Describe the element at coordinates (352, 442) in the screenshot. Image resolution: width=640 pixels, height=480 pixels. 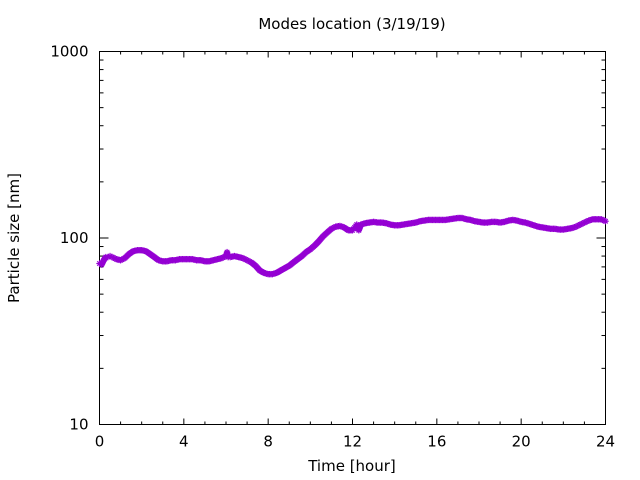
I see `x-tick-label: 12` at that location.